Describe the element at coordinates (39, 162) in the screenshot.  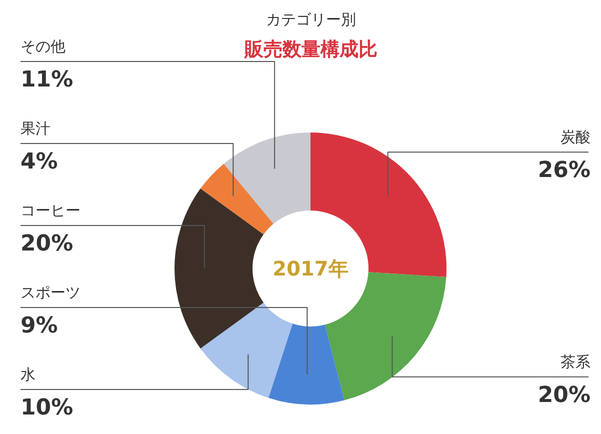
I see `data-label: 4%` at that location.